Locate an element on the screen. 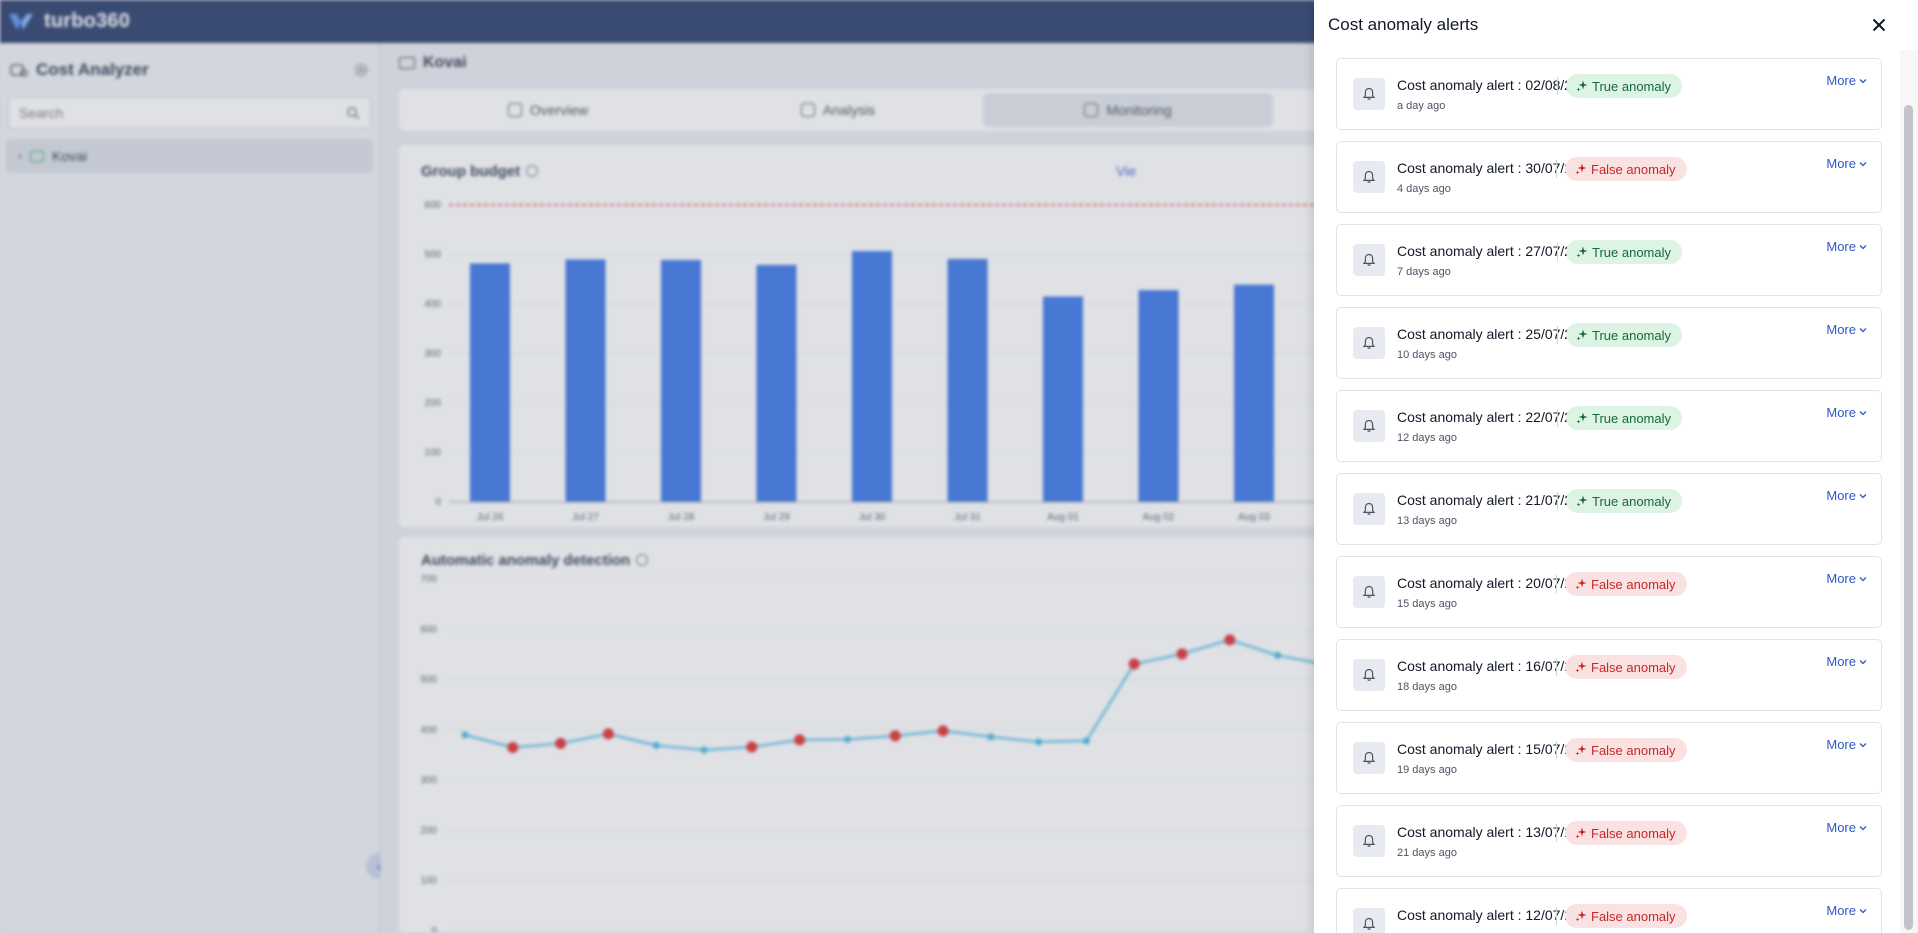 This screenshot has width=1918, height=933. tree-item-kovai: › Kovai is located at coordinates (189, 156).